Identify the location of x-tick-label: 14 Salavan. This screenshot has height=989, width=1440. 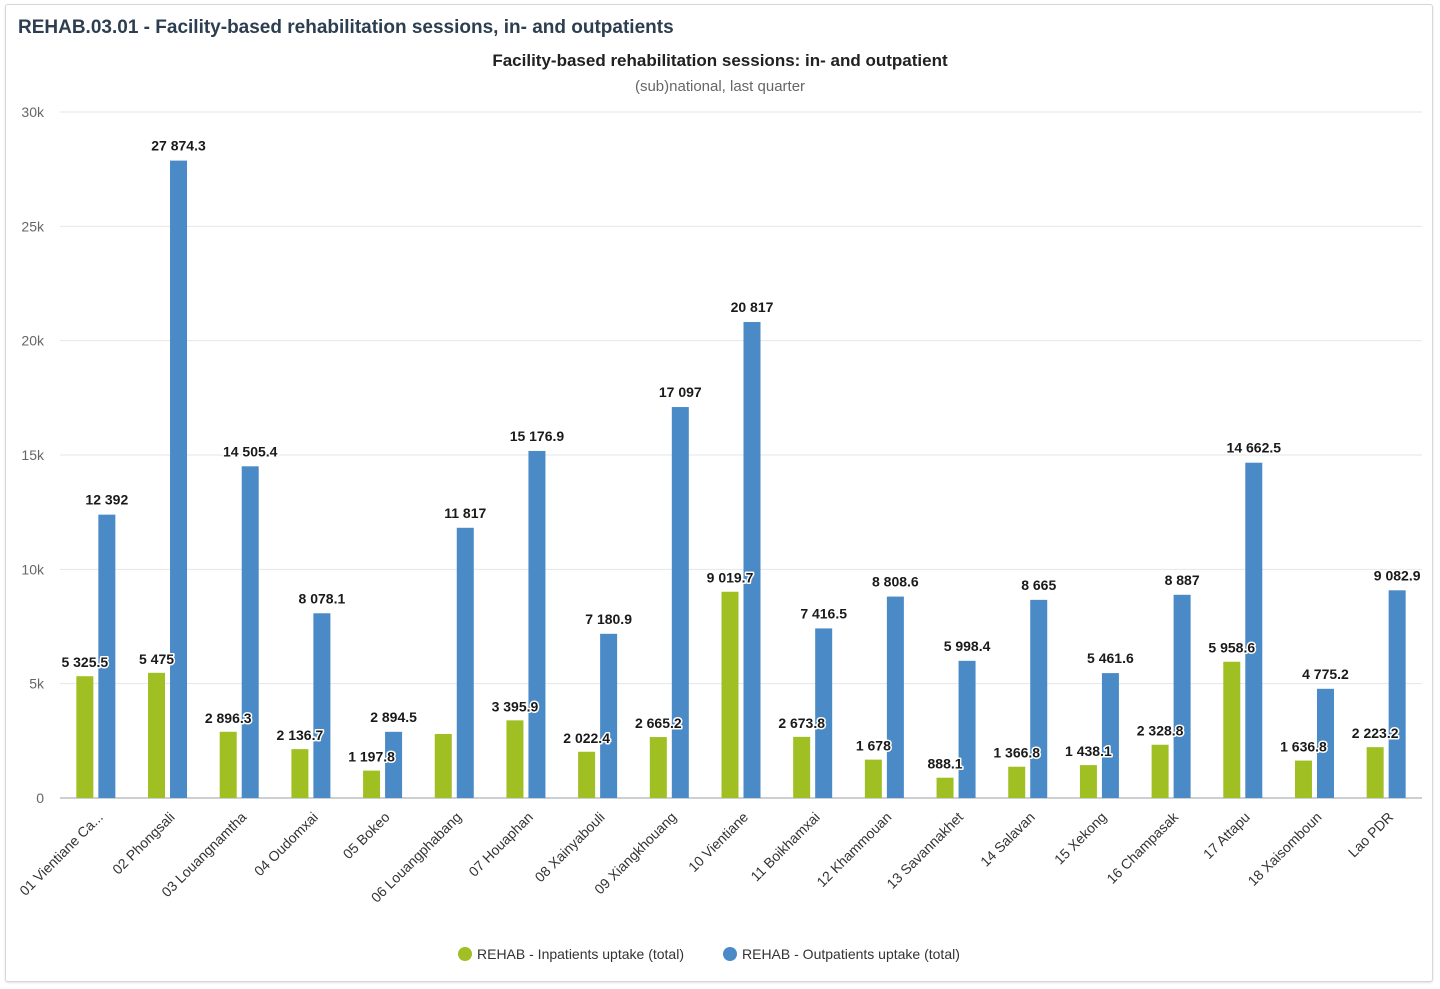
(1007, 839).